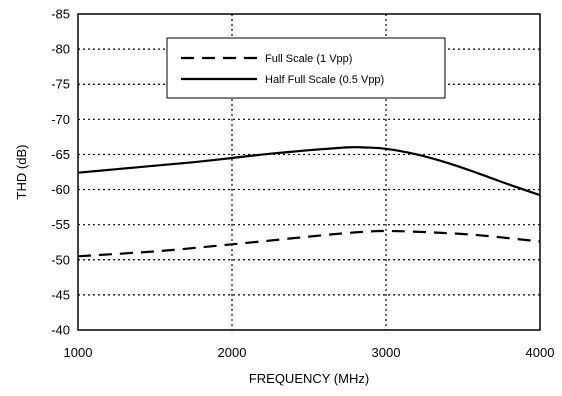 This screenshot has width=562, height=396. Describe the element at coordinates (540, 352) in the screenshot. I see `x-tick-label: 4000` at that location.